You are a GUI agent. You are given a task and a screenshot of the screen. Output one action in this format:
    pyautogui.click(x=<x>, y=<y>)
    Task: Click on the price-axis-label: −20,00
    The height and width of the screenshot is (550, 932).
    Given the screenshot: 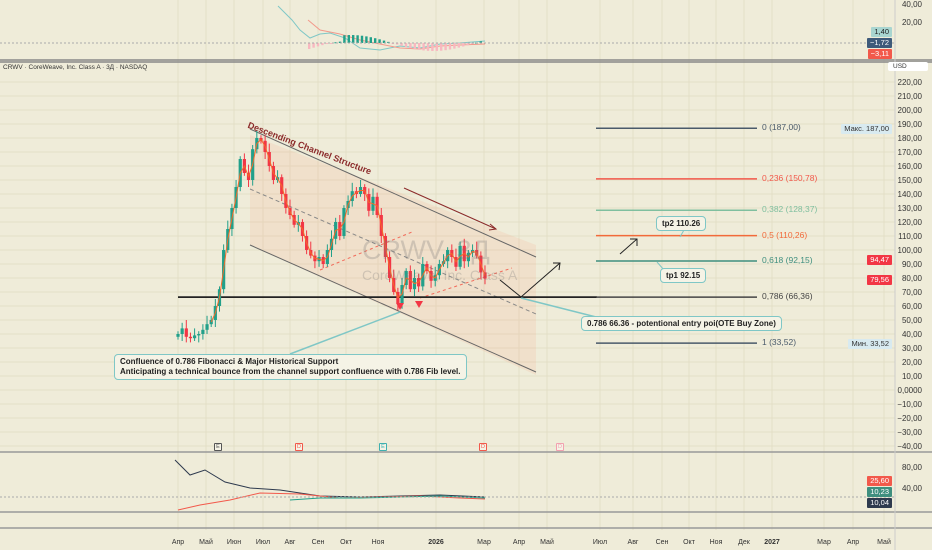 What is the action you would take?
    pyautogui.click(x=909, y=418)
    